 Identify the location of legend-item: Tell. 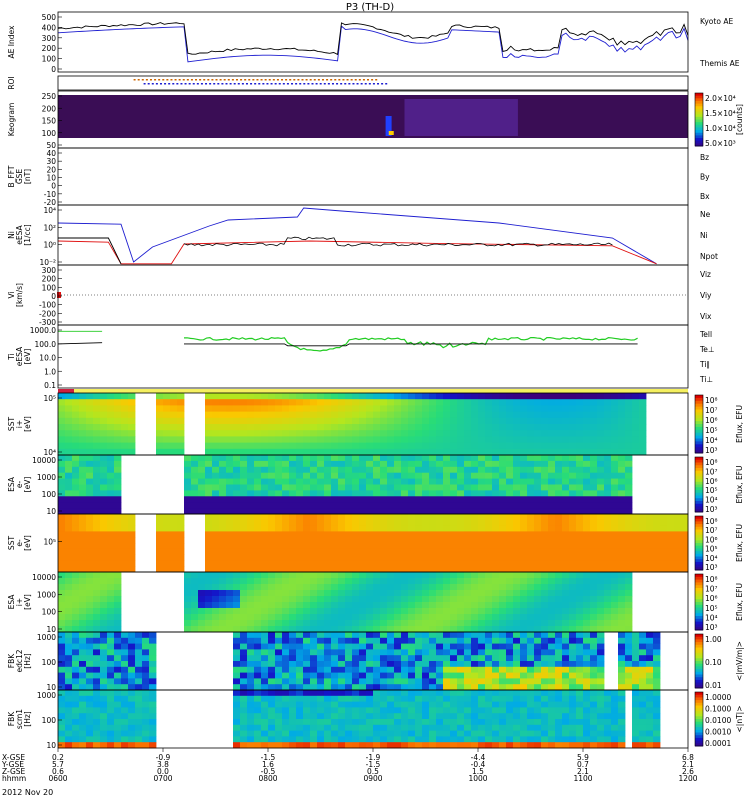
(705, 334).